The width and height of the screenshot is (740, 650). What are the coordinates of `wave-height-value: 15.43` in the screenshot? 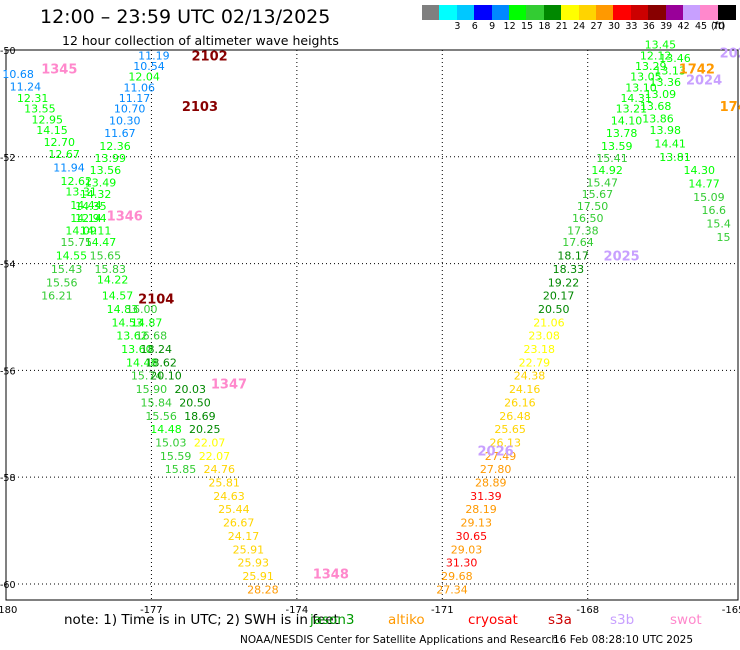 It's located at (67, 269).